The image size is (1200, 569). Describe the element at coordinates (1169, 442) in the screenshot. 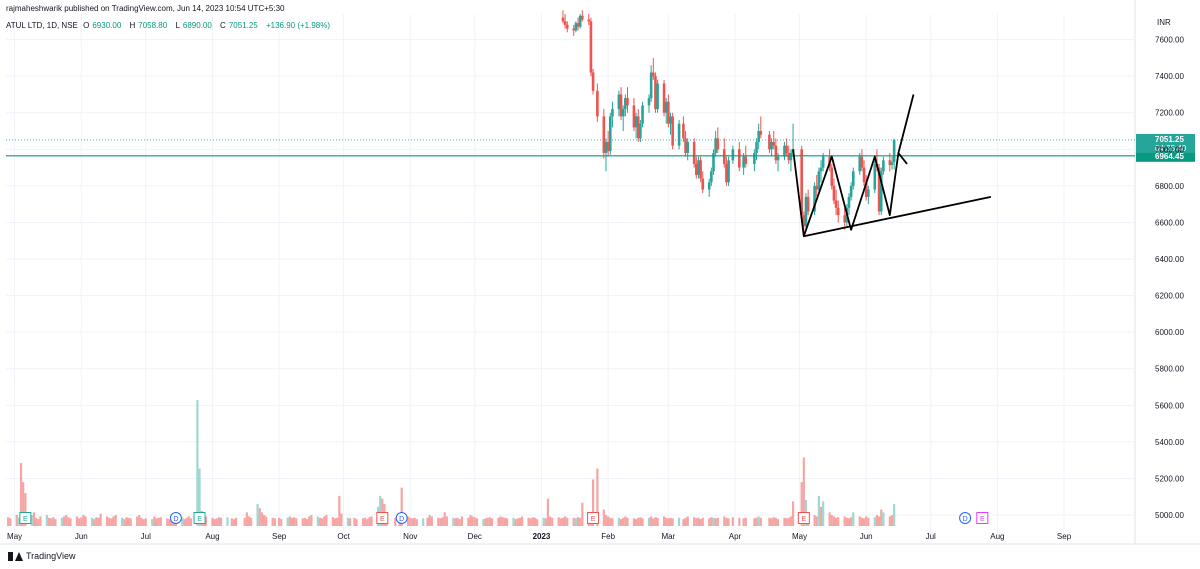

I see `y-tick-label: 5400.00` at that location.